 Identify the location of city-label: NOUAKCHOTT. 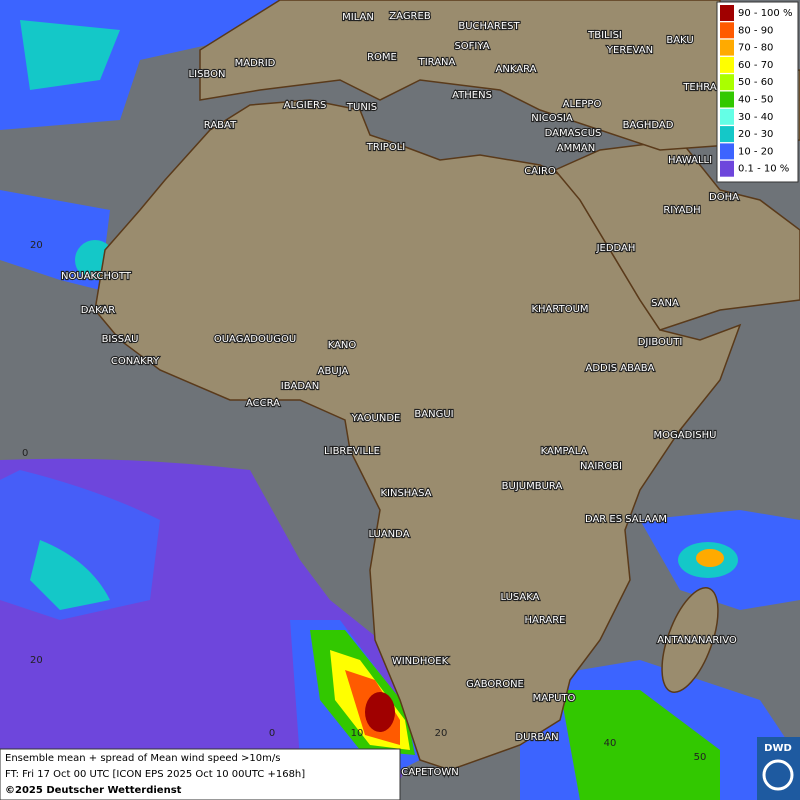
(96, 276).